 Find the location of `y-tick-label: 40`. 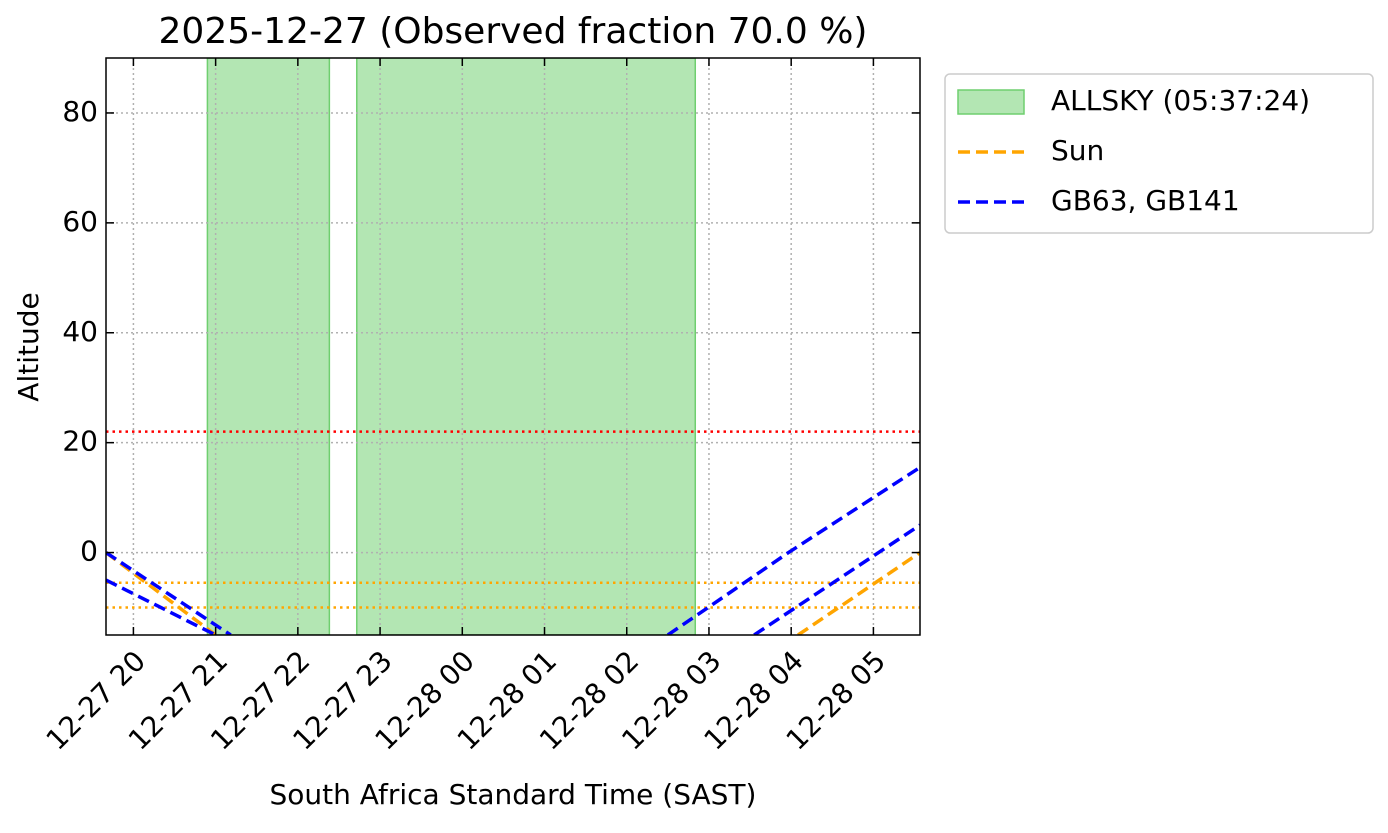

y-tick-label: 40 is located at coordinates (80, 331).